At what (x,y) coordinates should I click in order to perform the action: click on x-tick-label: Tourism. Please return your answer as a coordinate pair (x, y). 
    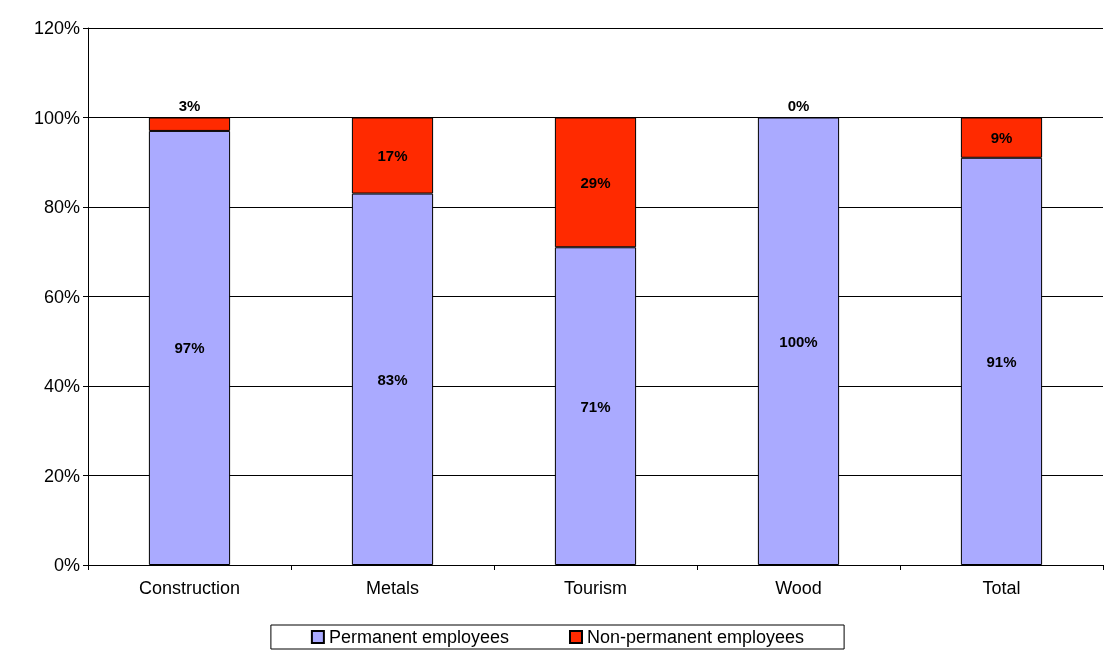
    Looking at the image, I should click on (595, 588).